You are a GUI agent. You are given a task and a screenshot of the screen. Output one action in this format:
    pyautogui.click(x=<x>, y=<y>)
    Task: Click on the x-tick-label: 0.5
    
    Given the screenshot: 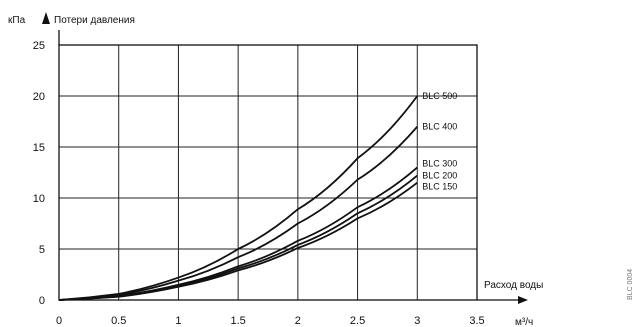 What is the action you would take?
    pyautogui.click(x=118, y=321)
    